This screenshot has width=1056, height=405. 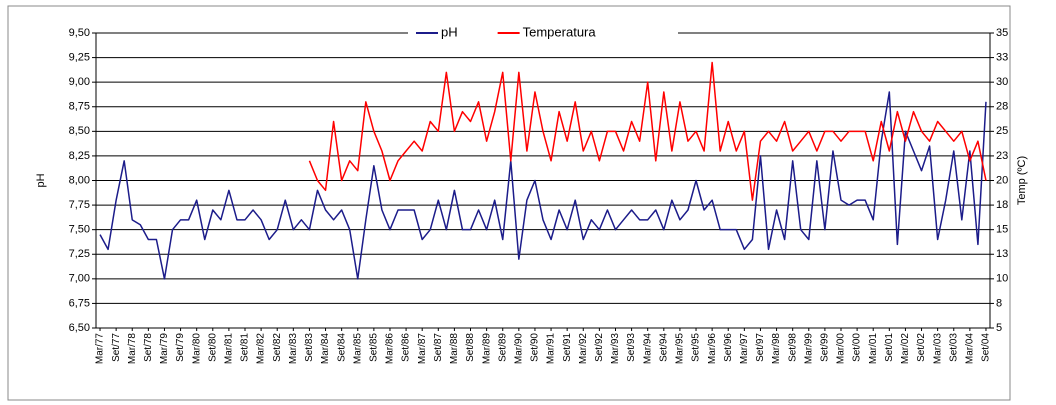 I want to click on x-tick-label: Set/02, so click(x=921, y=347).